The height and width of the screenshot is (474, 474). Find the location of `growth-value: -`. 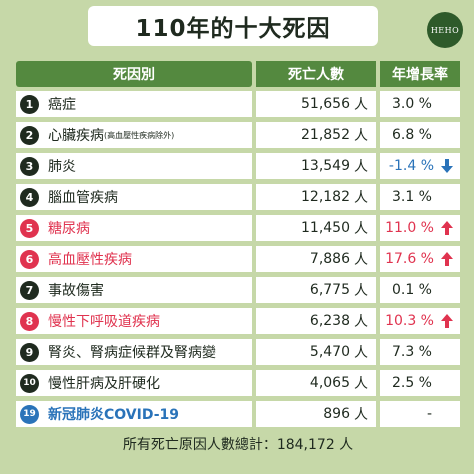

growth-value: - is located at coordinates (429, 414).